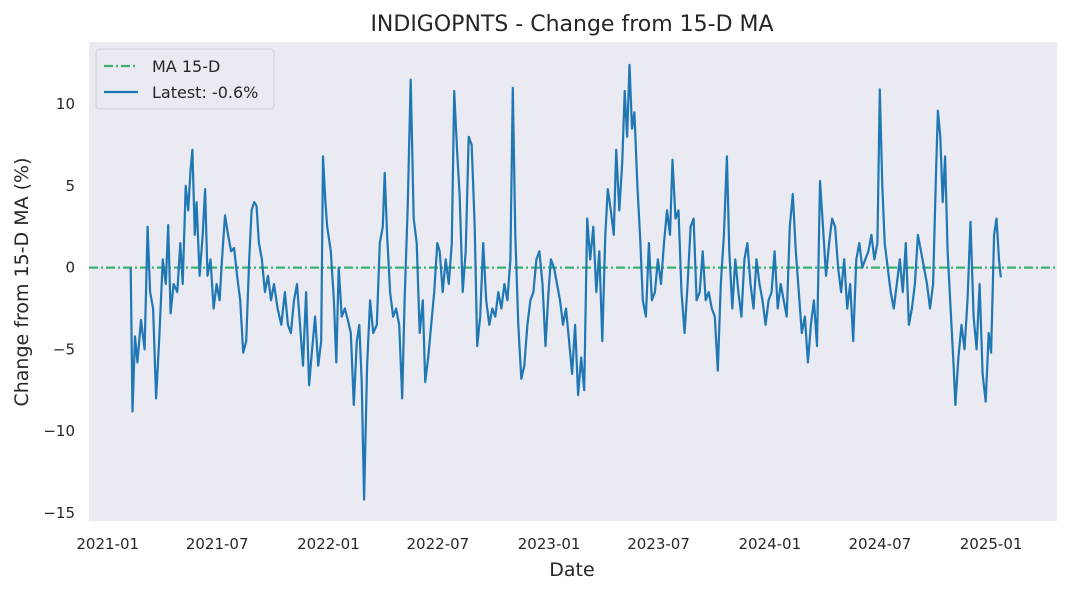 The image size is (1069, 592). I want to click on legend: MA 15-D Latest: -0.6%, so click(185, 79).